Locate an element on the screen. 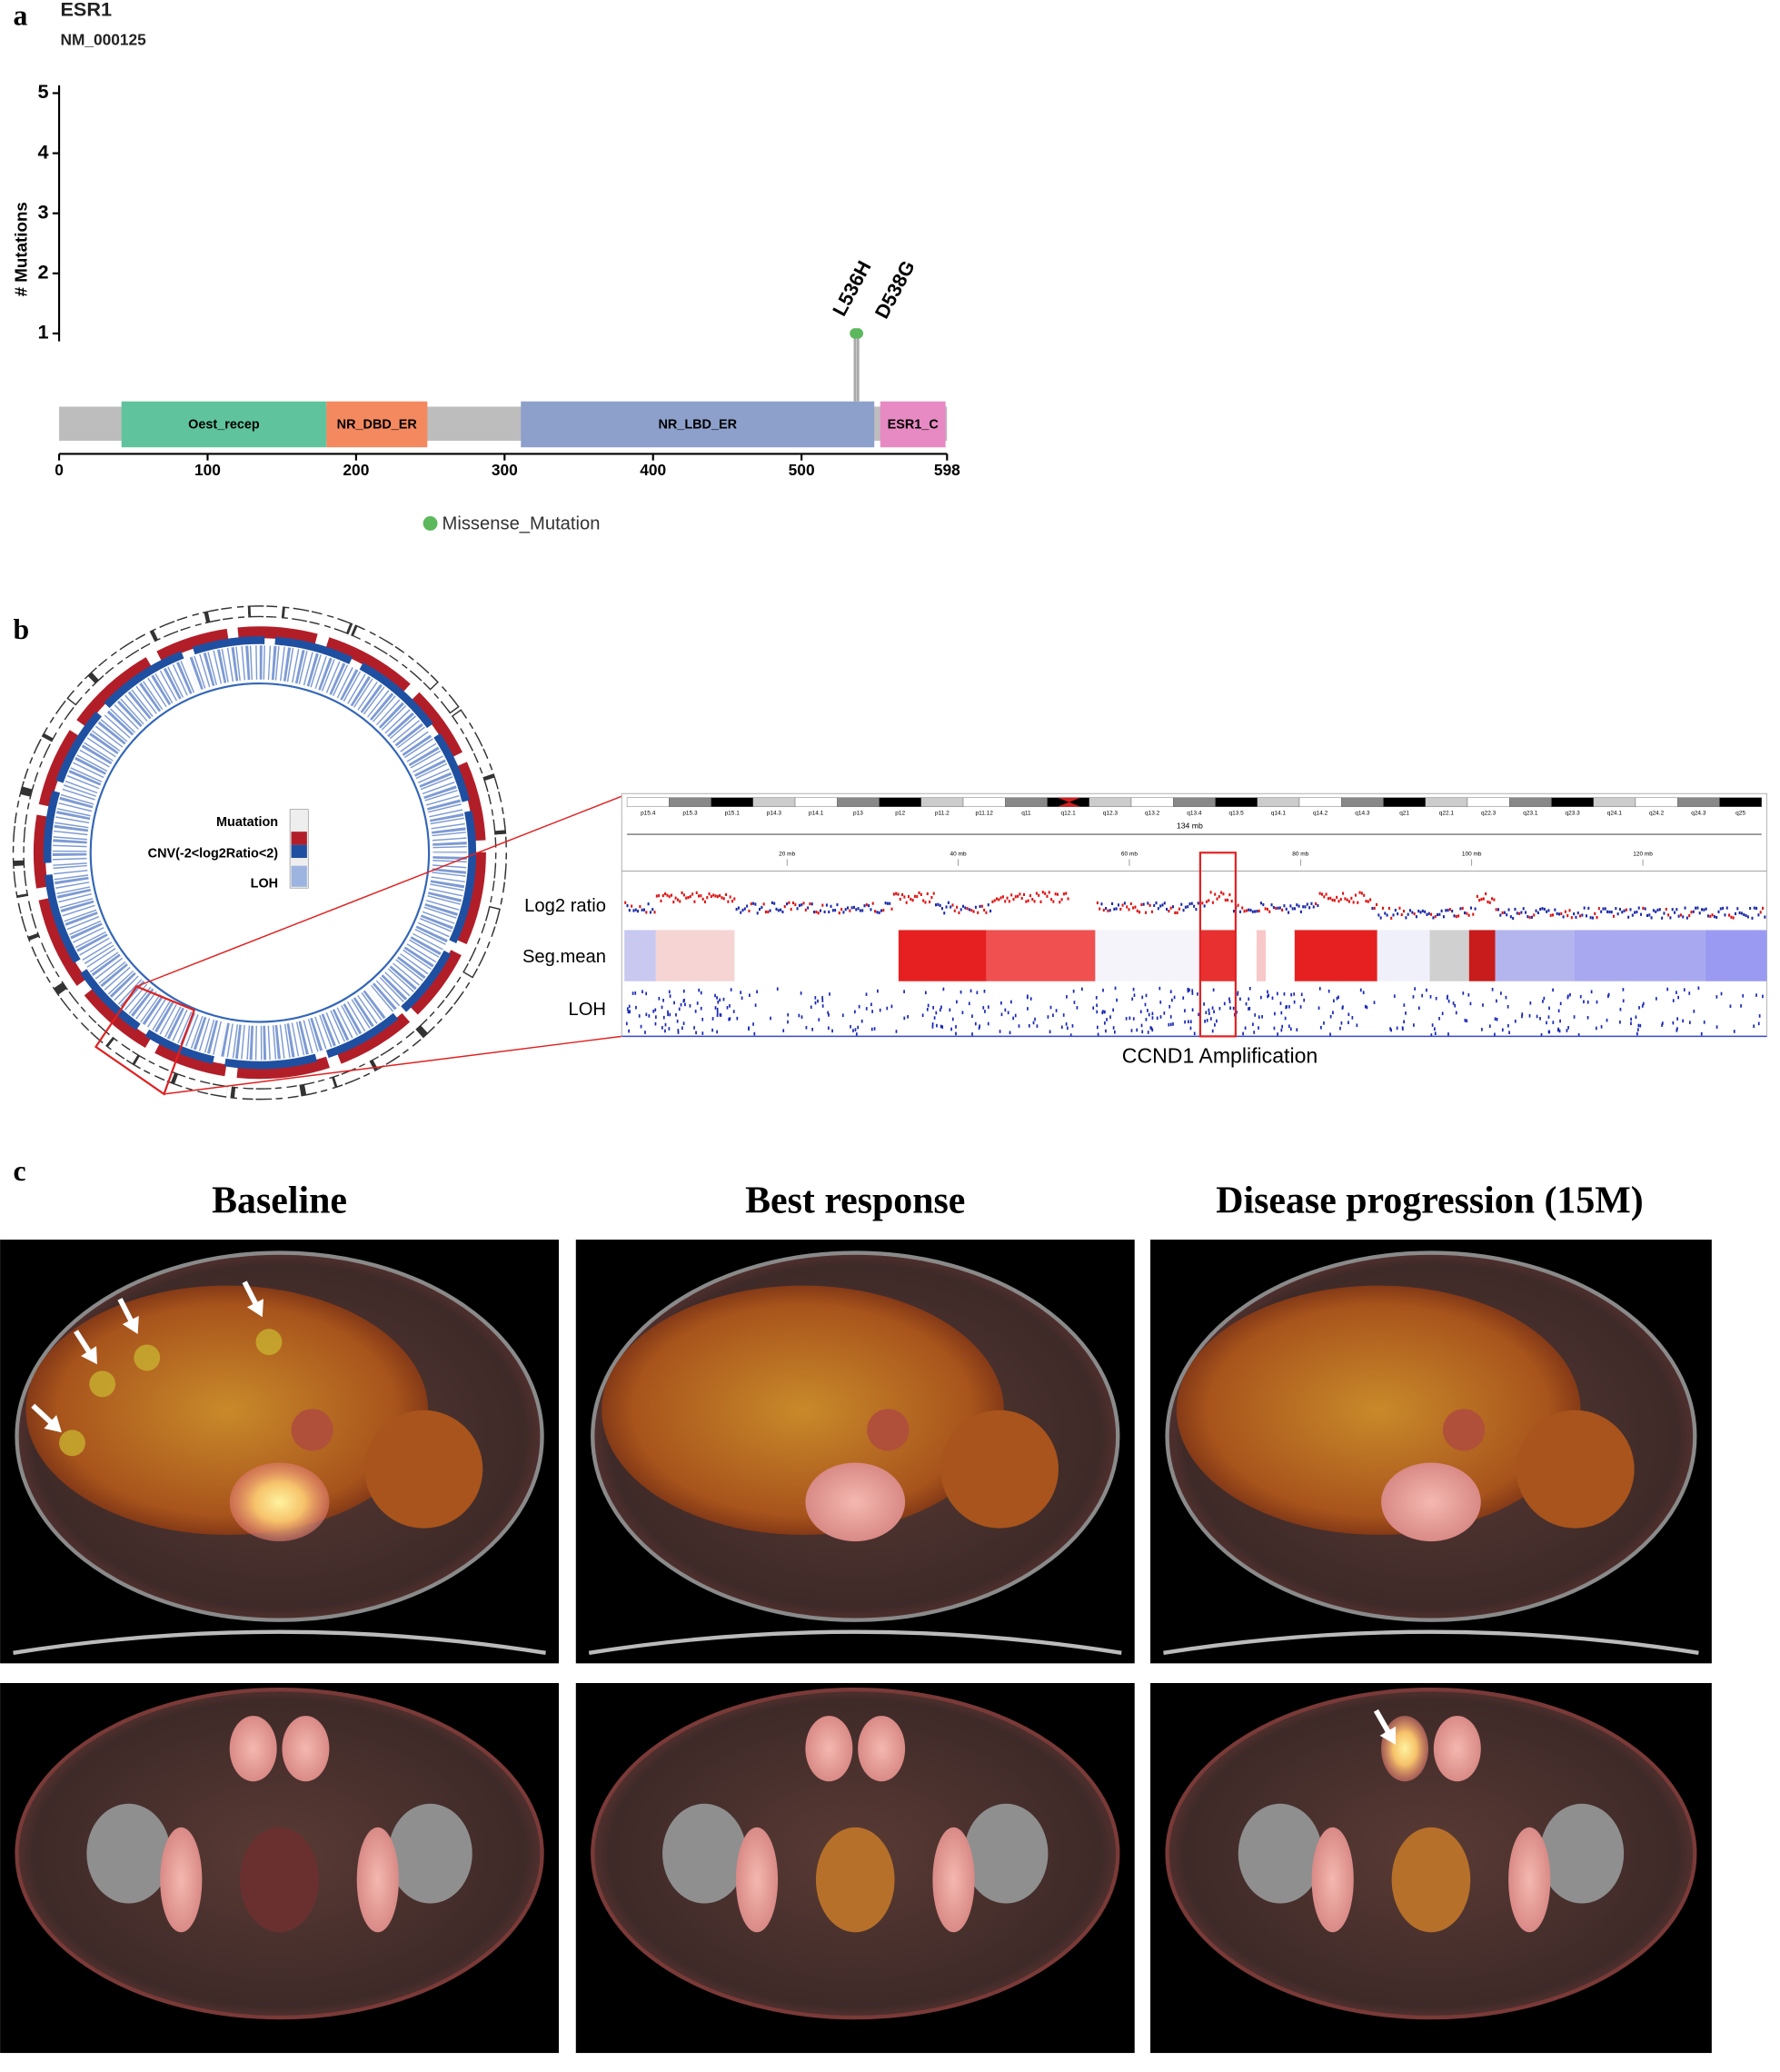 The height and width of the screenshot is (2072, 1780). band-label: q14.1 is located at coordinates (1279, 814).